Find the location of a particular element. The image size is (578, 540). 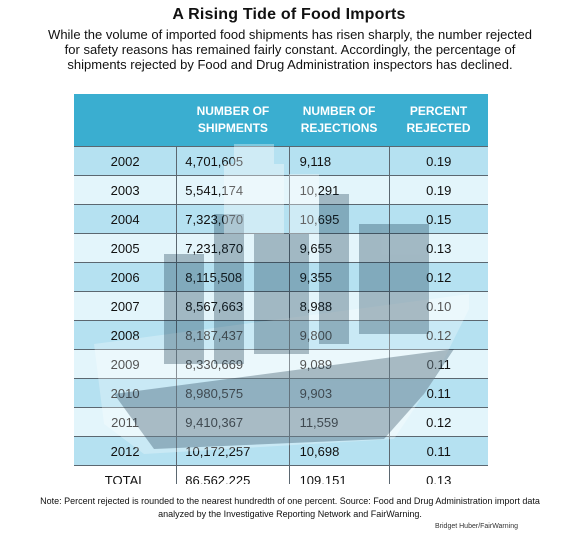

cell-shipments: 8,187,437 is located at coordinates (233, 335).